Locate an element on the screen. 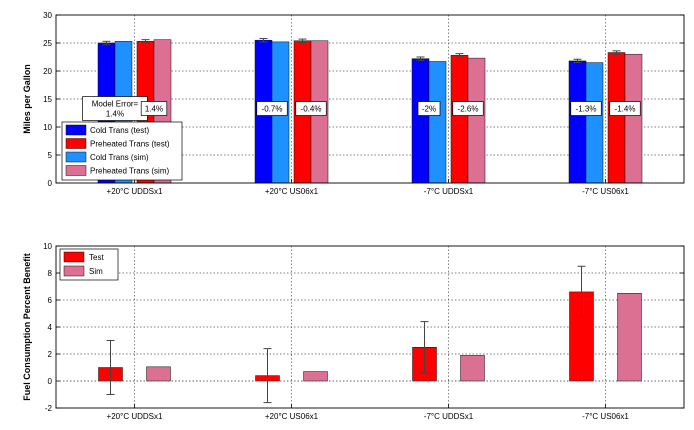  chart-2-legend-label: Test is located at coordinates (96, 257).